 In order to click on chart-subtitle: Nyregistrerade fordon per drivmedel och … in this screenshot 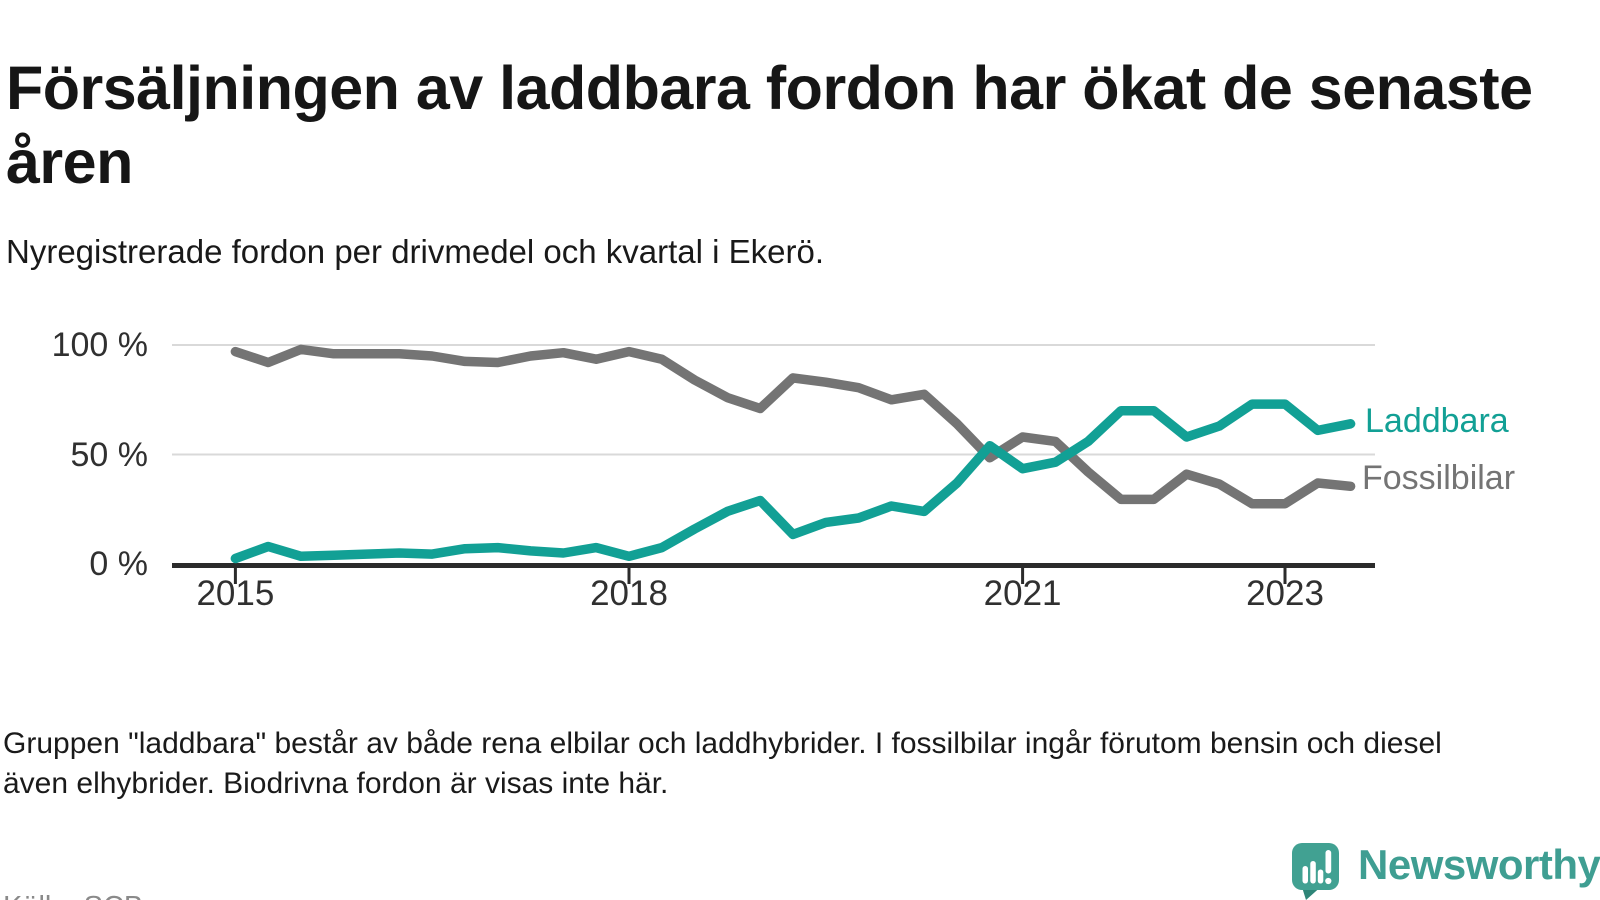, I will do `click(415, 251)`.